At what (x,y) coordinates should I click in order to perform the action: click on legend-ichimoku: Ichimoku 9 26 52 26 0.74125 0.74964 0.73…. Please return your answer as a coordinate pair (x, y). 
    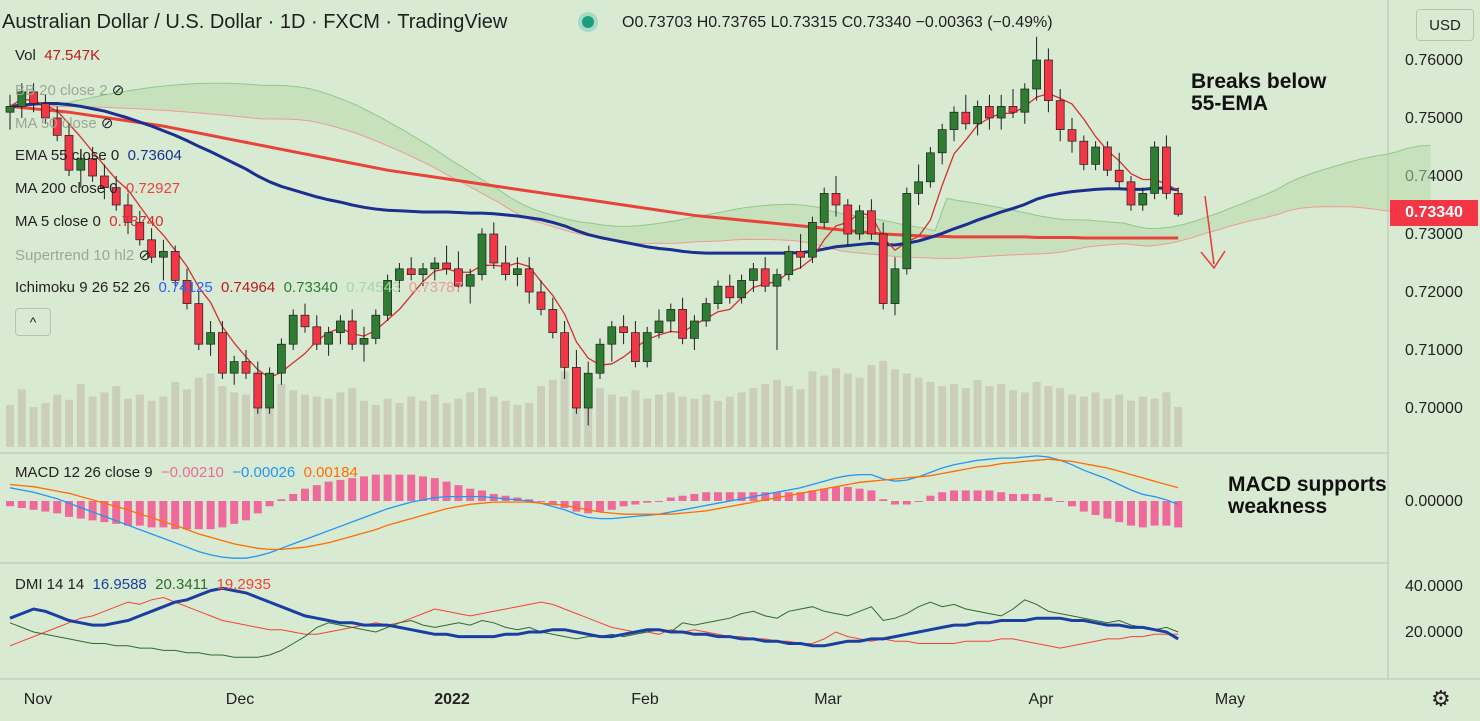
    Looking at the image, I should click on (239, 287).